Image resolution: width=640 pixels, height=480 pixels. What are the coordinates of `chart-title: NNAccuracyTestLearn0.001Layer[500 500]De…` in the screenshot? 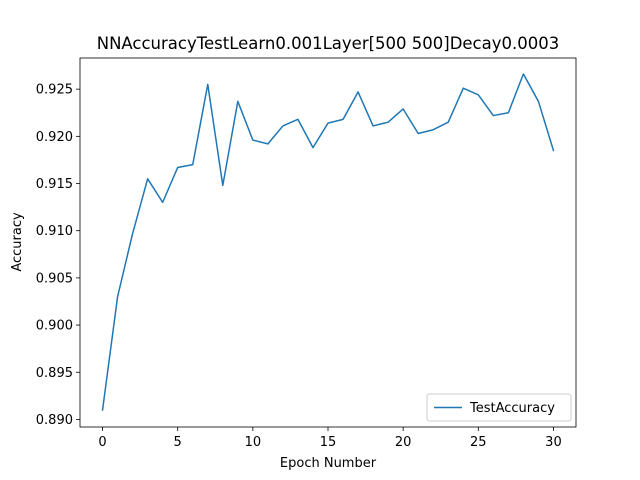 It's located at (328, 43).